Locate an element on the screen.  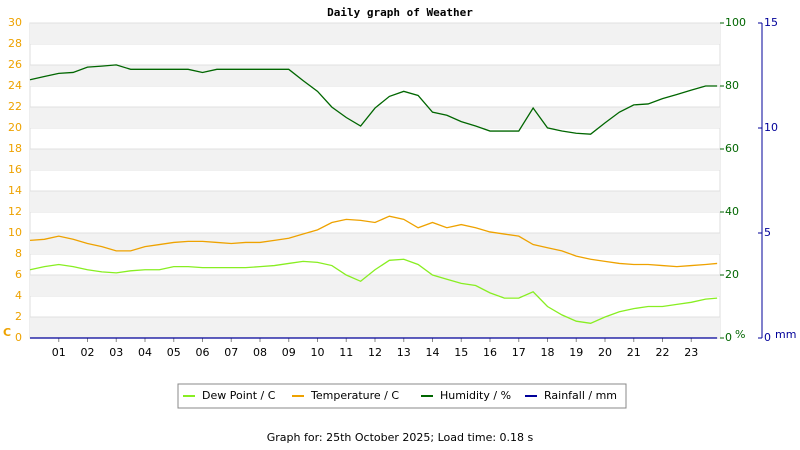
x-tick-label: 16 is located at coordinates (490, 352).